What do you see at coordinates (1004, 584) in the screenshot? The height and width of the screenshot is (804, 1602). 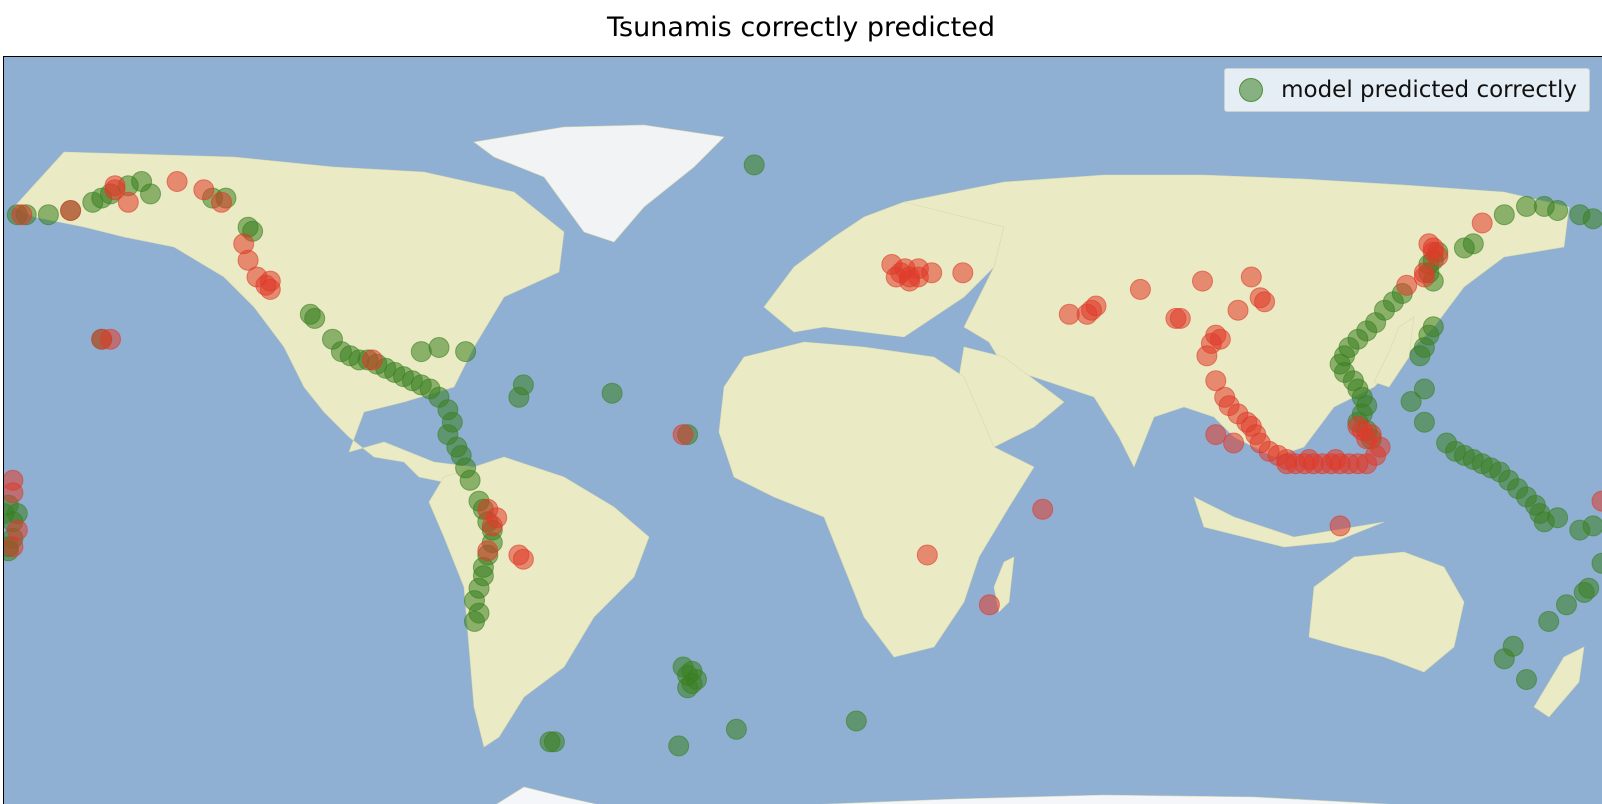 I see `madagascar` at bounding box center [1004, 584].